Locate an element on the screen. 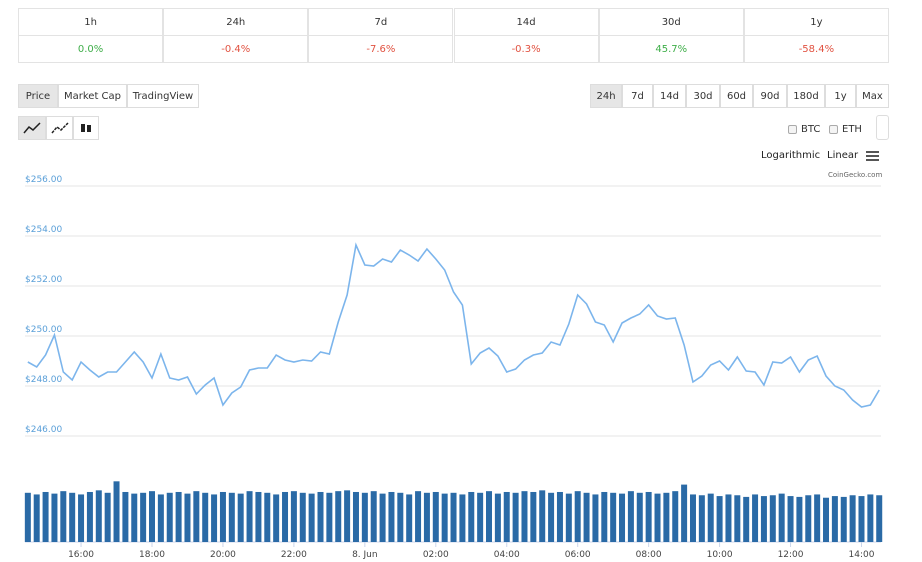 The image size is (922, 562). credit: CoinGecko.com is located at coordinates (855, 175).